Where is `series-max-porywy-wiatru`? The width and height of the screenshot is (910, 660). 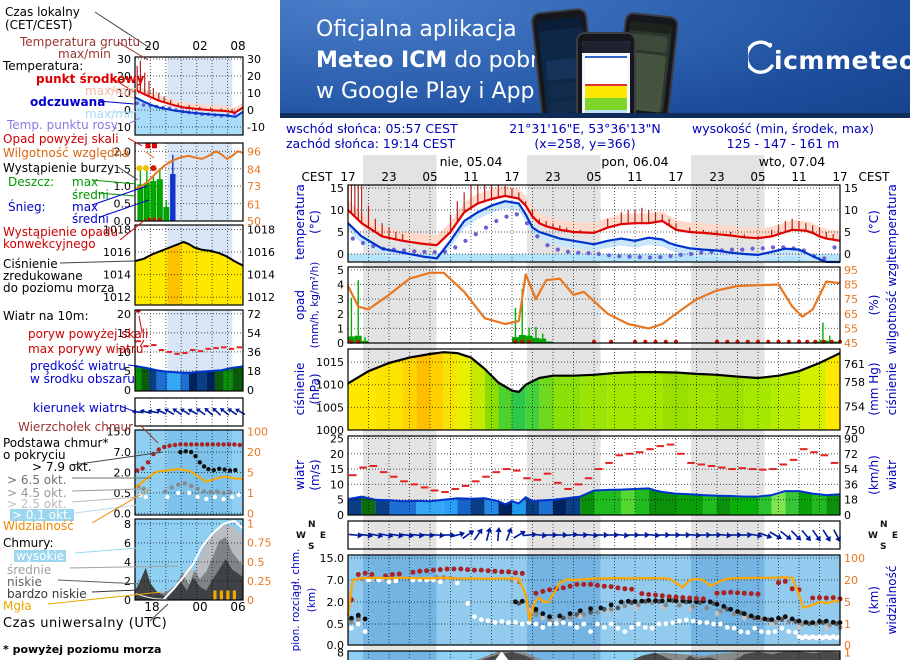
series-max-porywy-wiatru is located at coordinates (594, 468).